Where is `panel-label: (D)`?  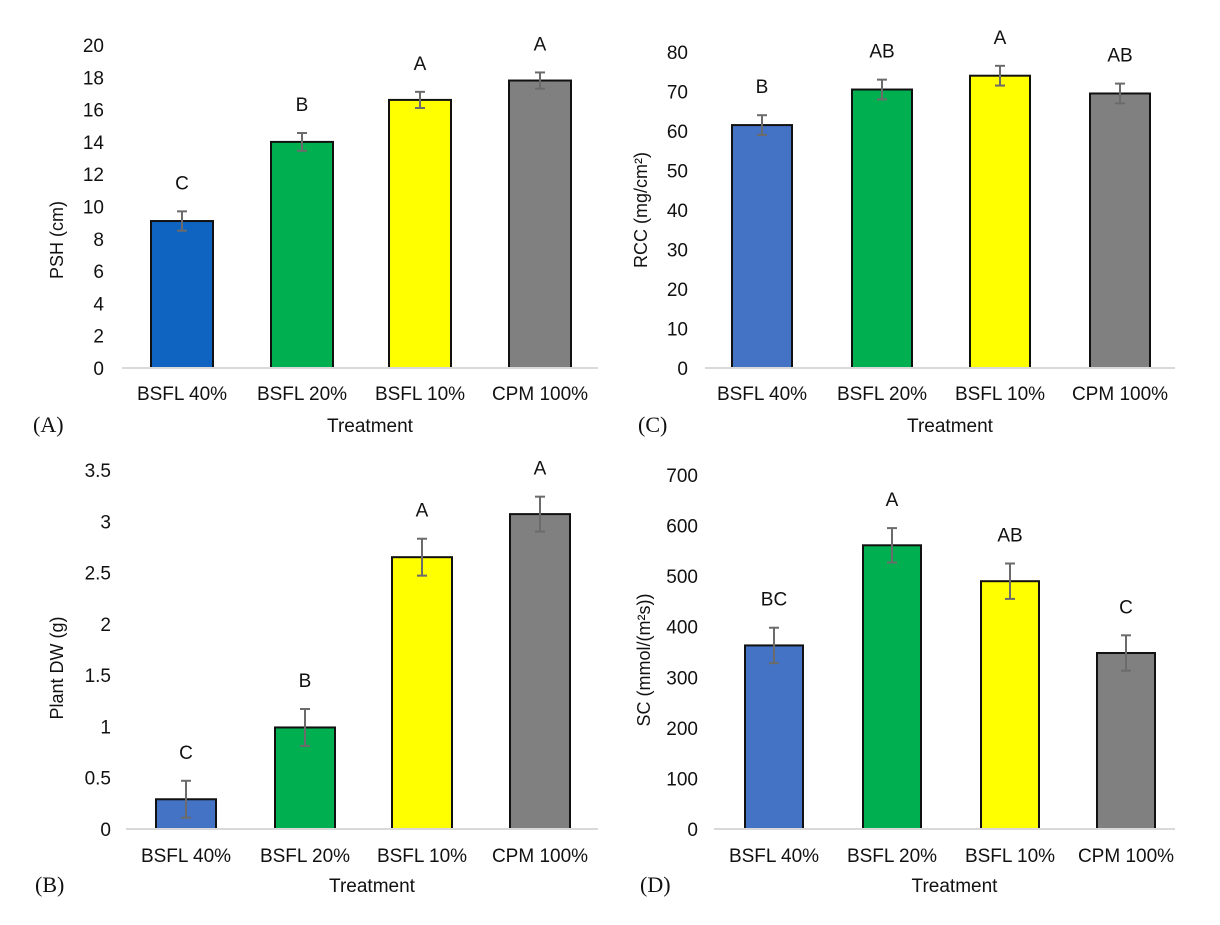 panel-label: (D) is located at coordinates (655, 884).